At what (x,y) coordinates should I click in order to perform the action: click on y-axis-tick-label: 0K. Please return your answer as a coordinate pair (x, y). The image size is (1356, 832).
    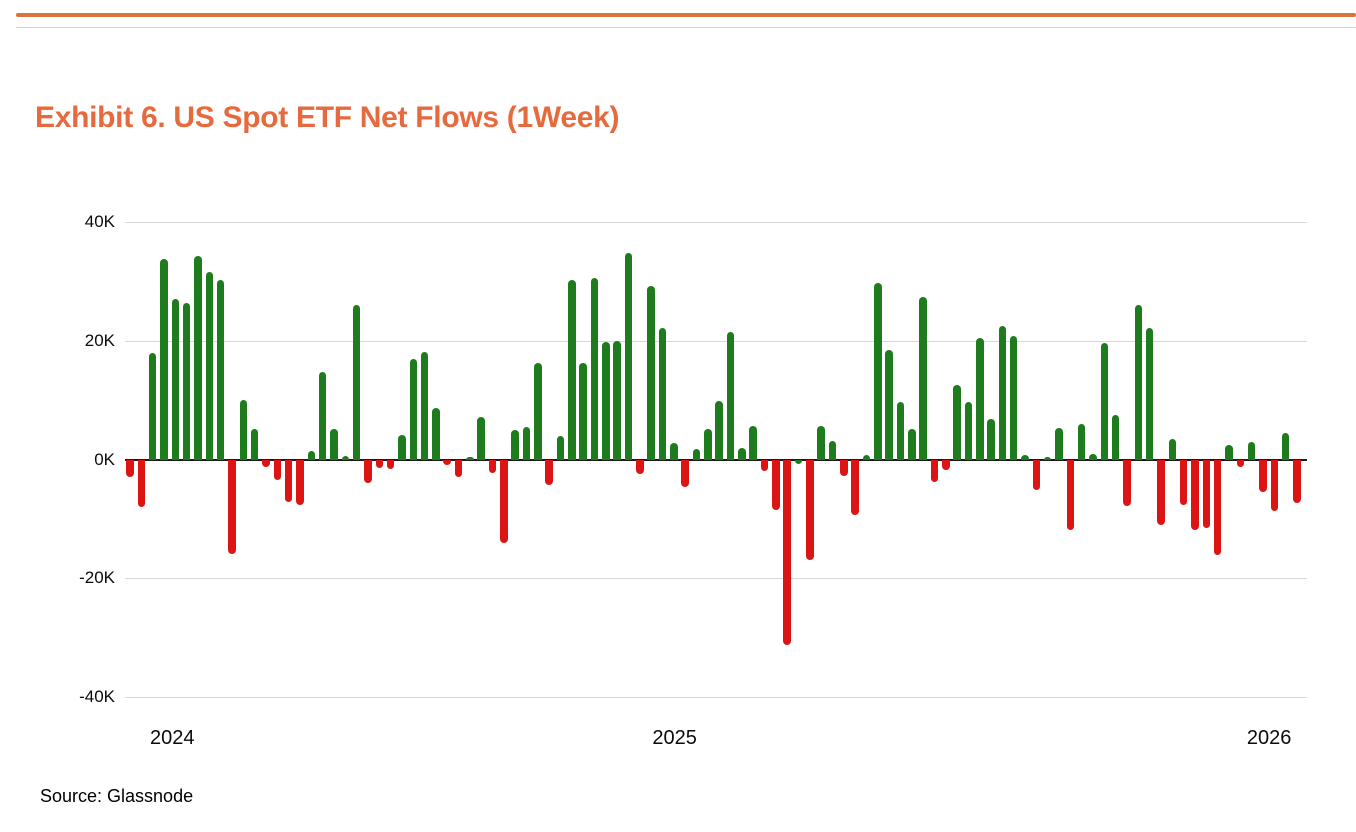
    Looking at the image, I should click on (104, 459).